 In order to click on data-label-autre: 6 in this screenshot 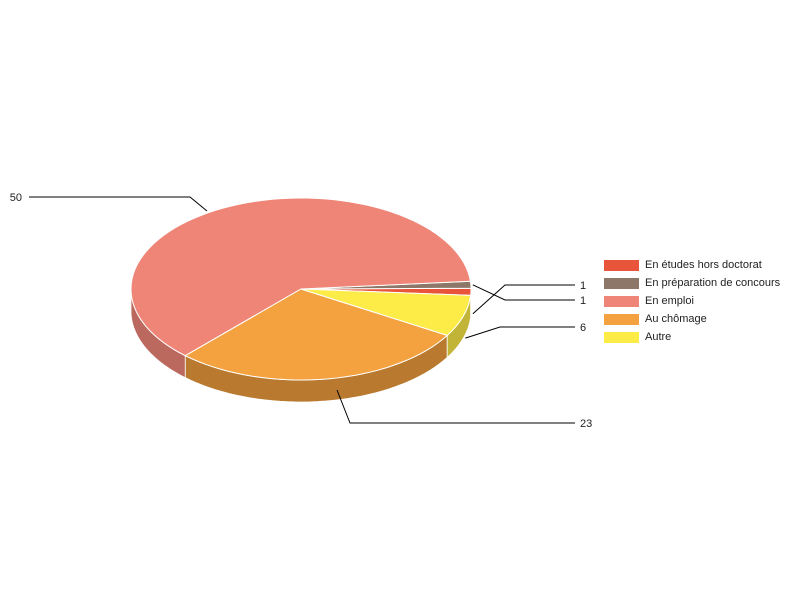, I will do `click(583, 328)`.